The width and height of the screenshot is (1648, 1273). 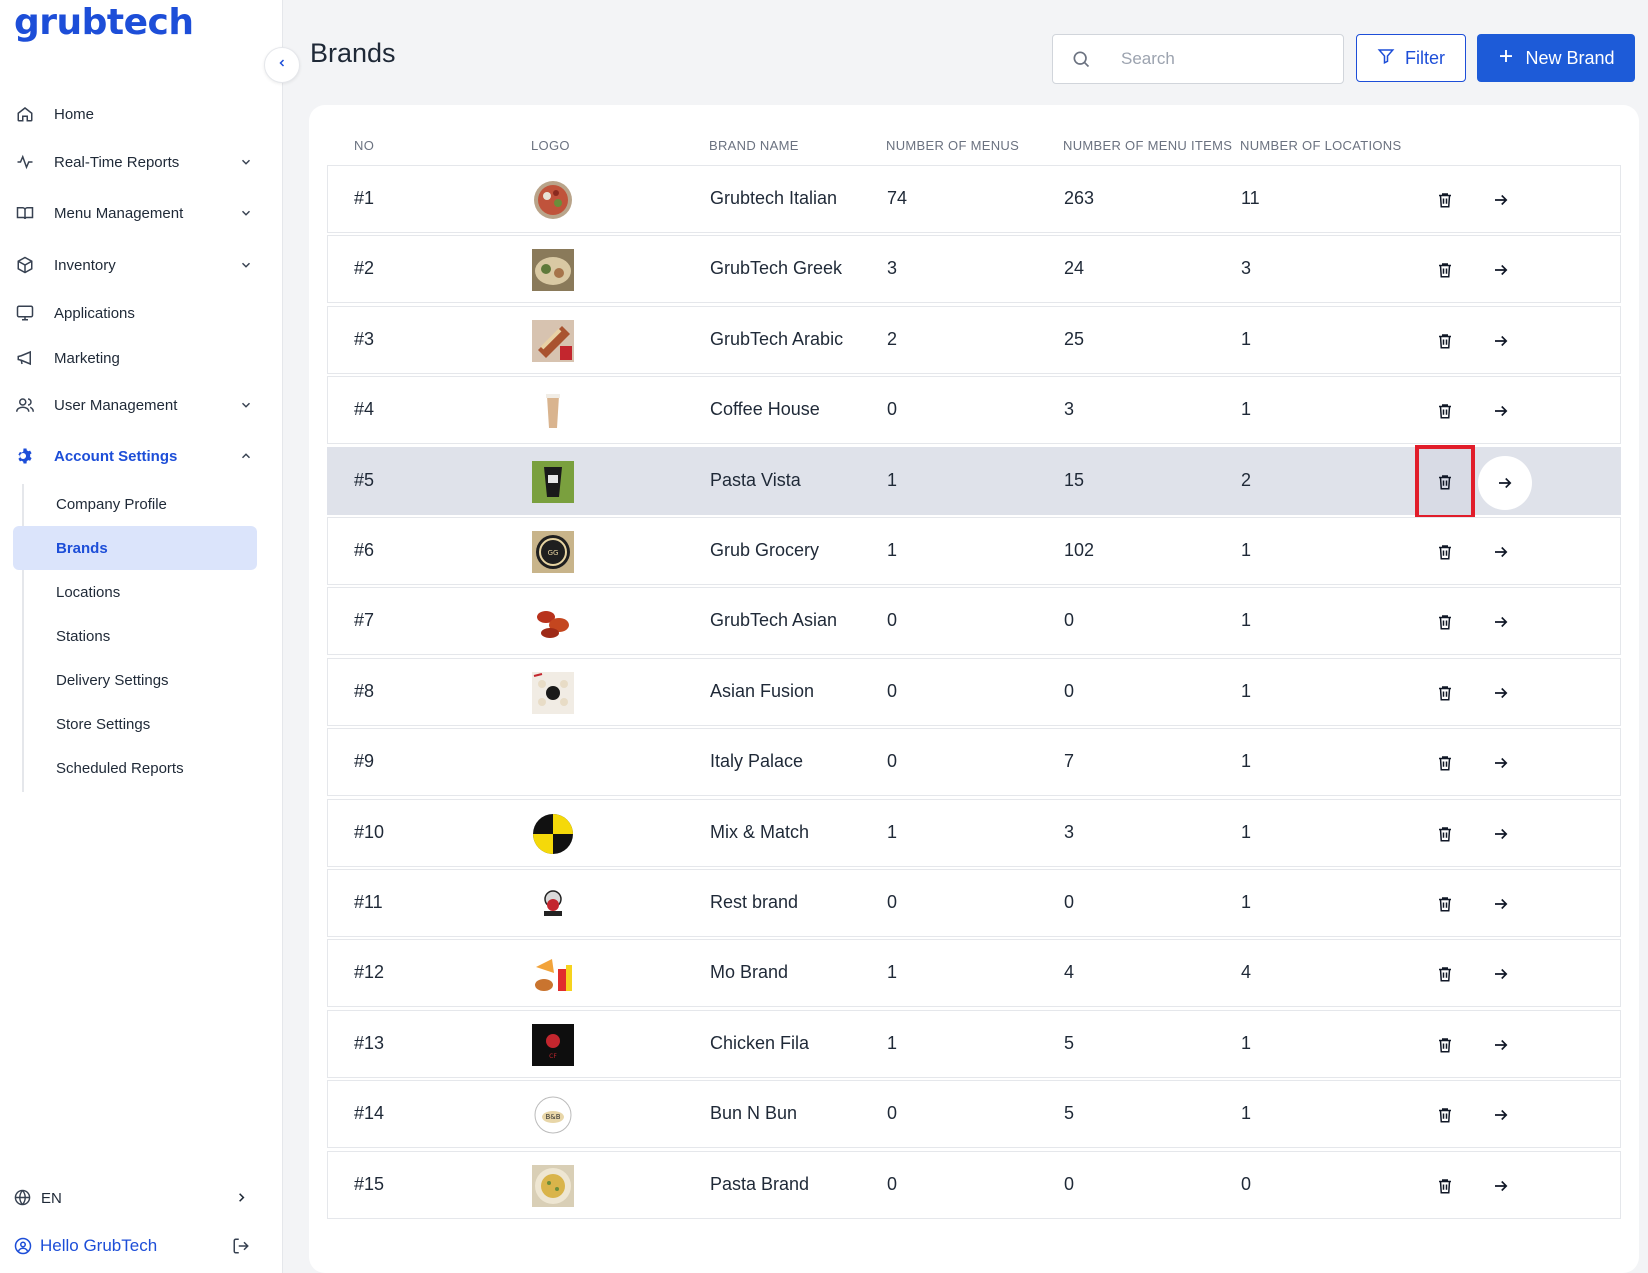 What do you see at coordinates (974, 833) in the screenshot?
I see `table-row: #10 Mix & Match 1 3 1` at bounding box center [974, 833].